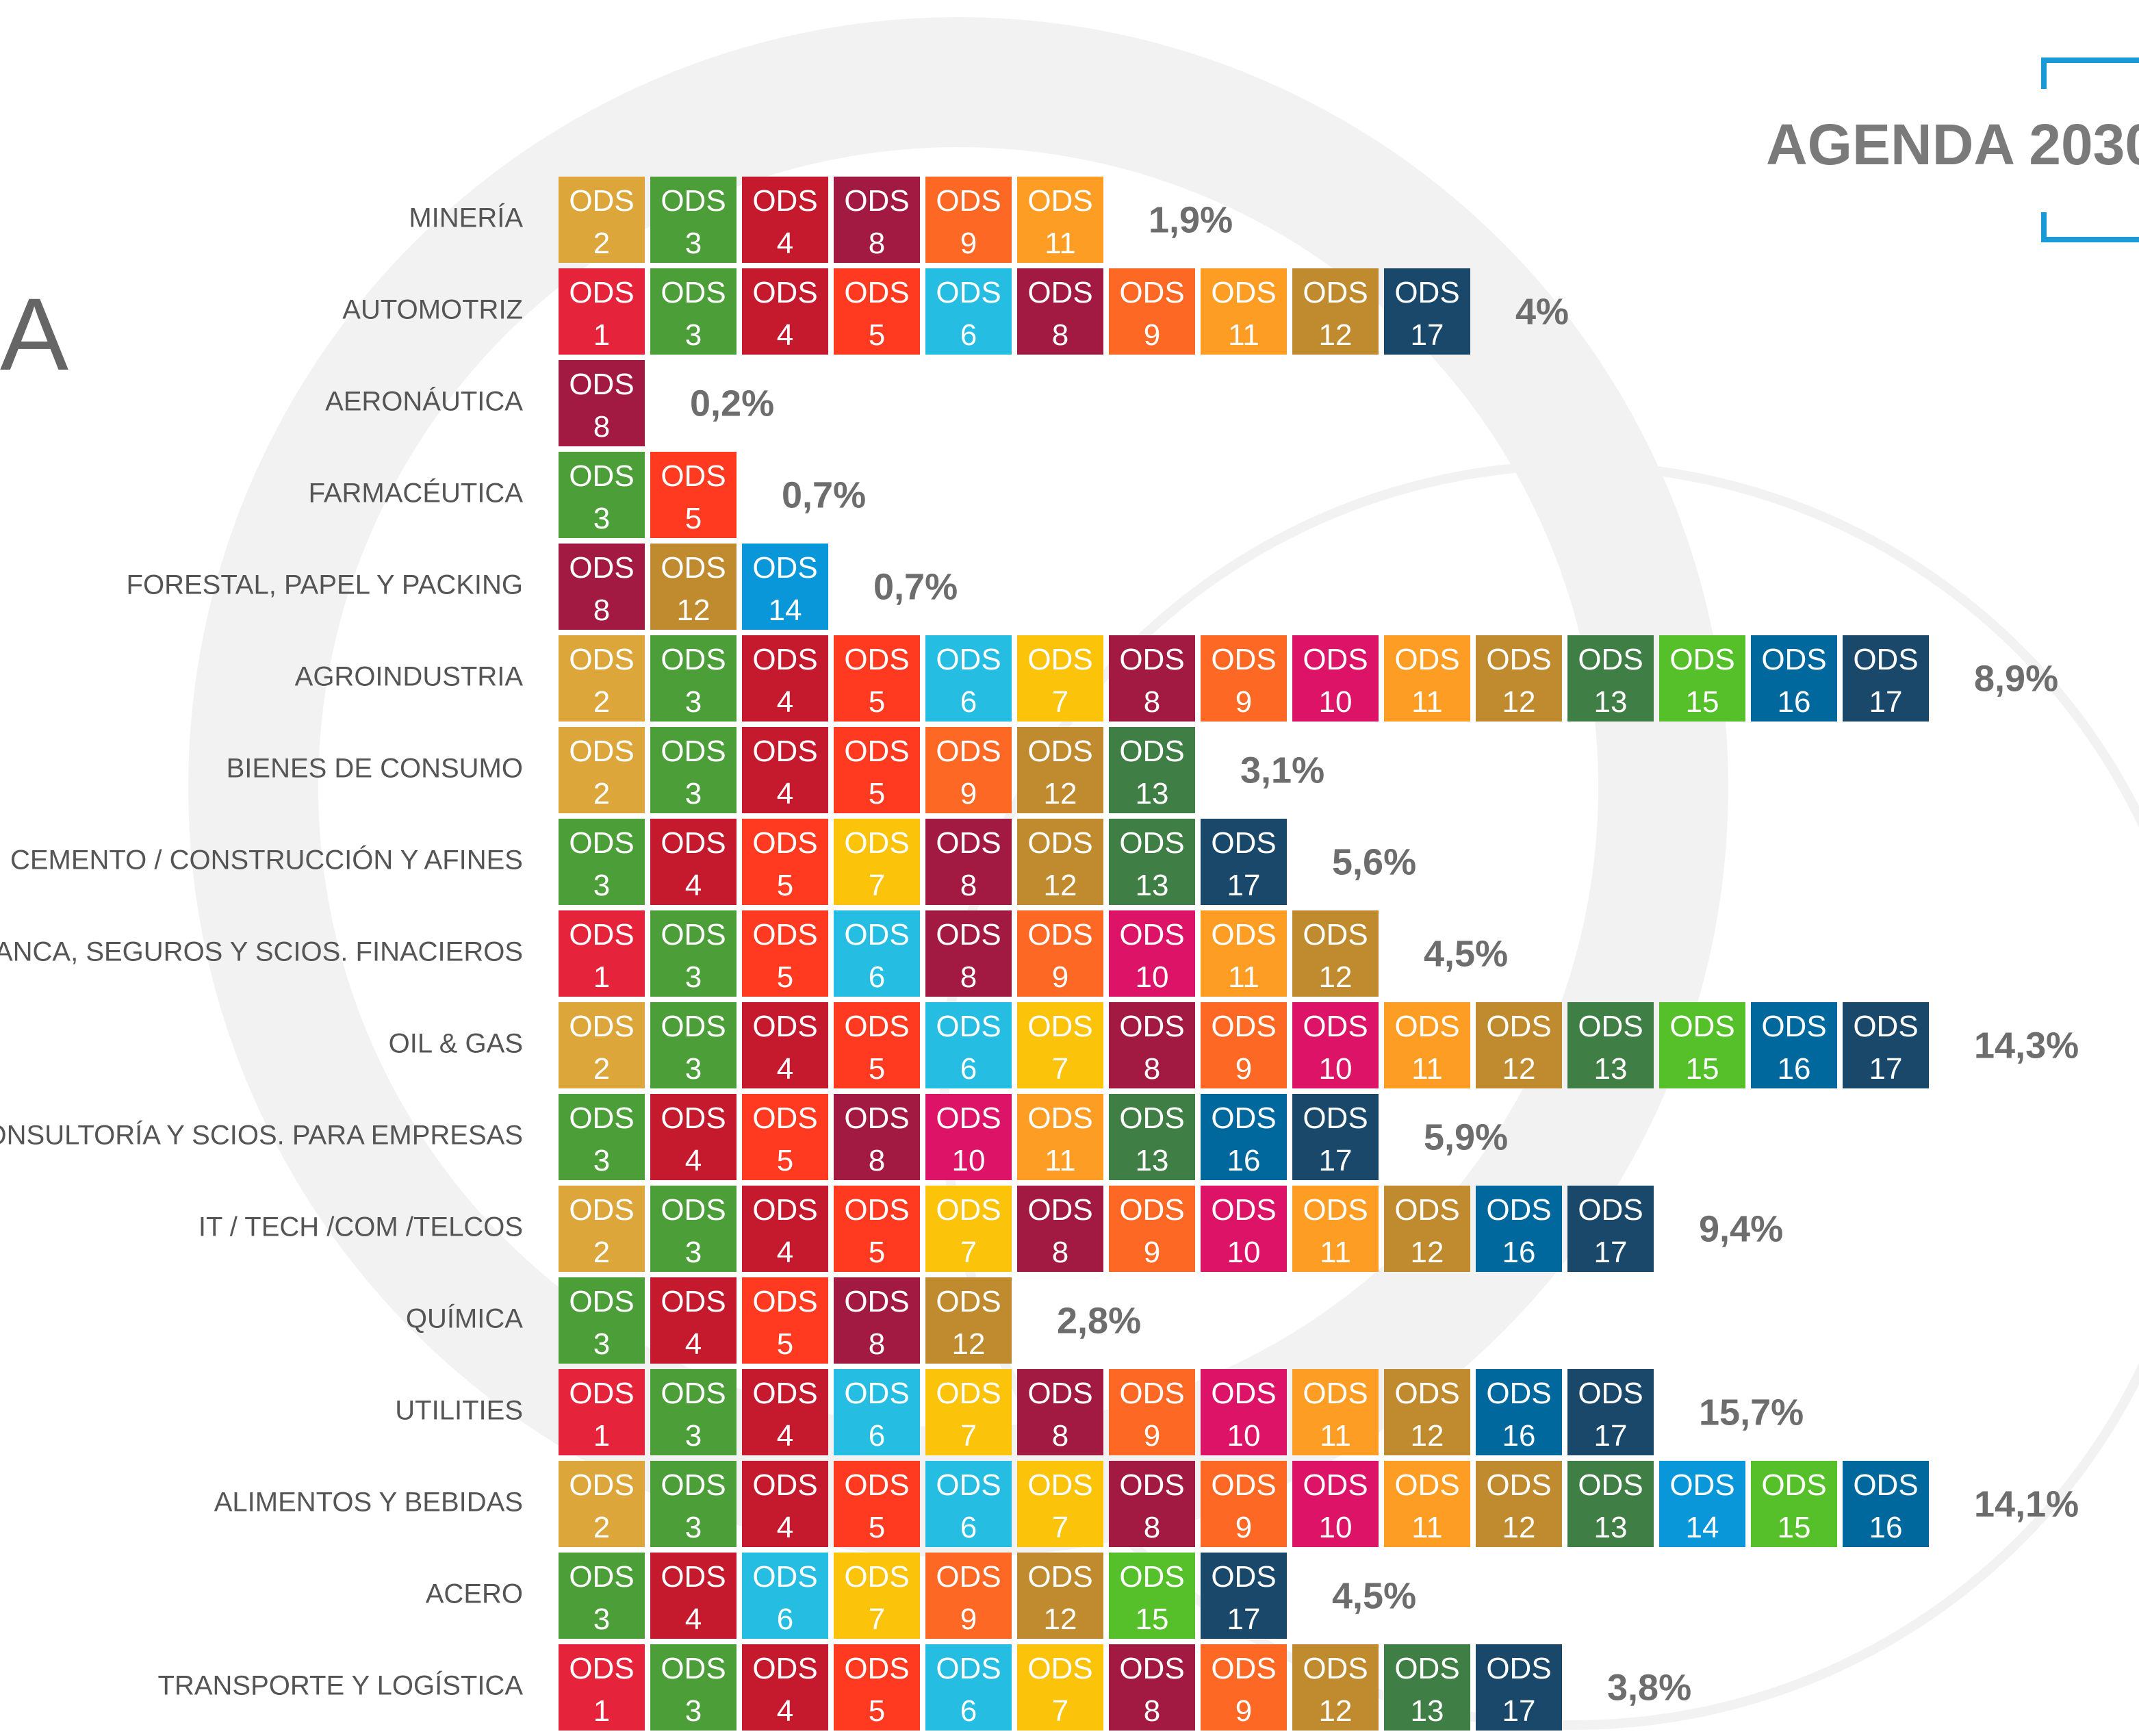 The height and width of the screenshot is (1736, 2139). Describe the element at coordinates (1152, 885) in the screenshot. I see `ods-tile-number: 13` at that location.